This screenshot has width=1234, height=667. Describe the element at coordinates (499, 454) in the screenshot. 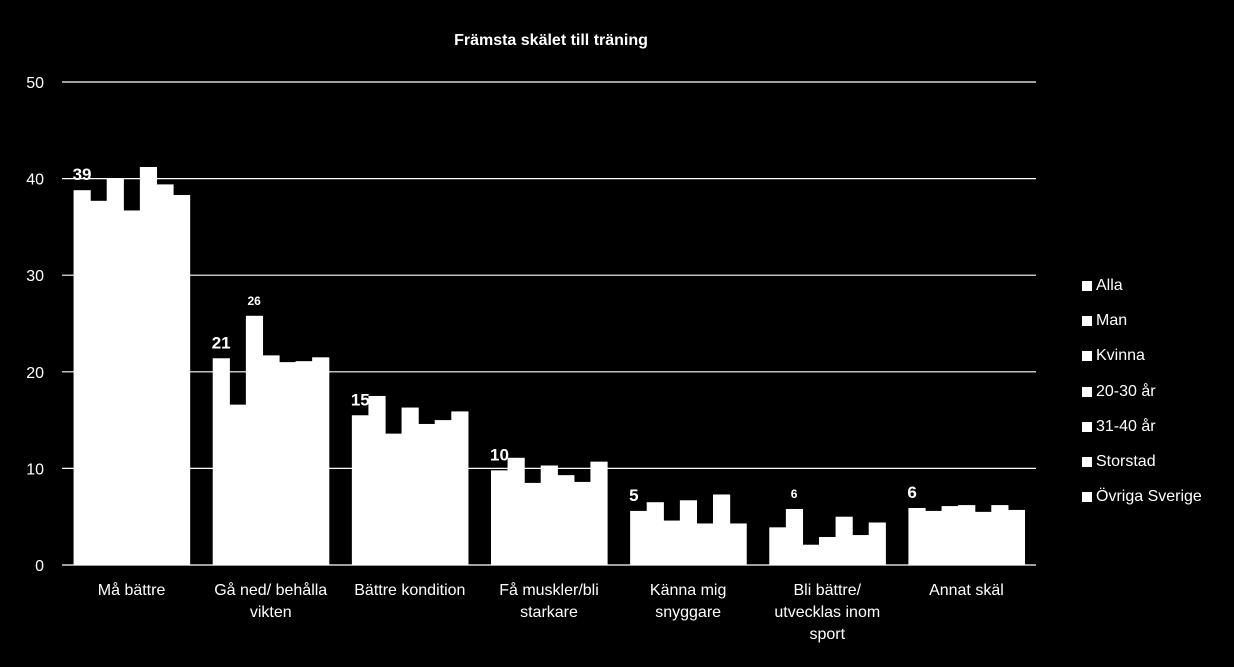

I see `data-label: 10` at that location.